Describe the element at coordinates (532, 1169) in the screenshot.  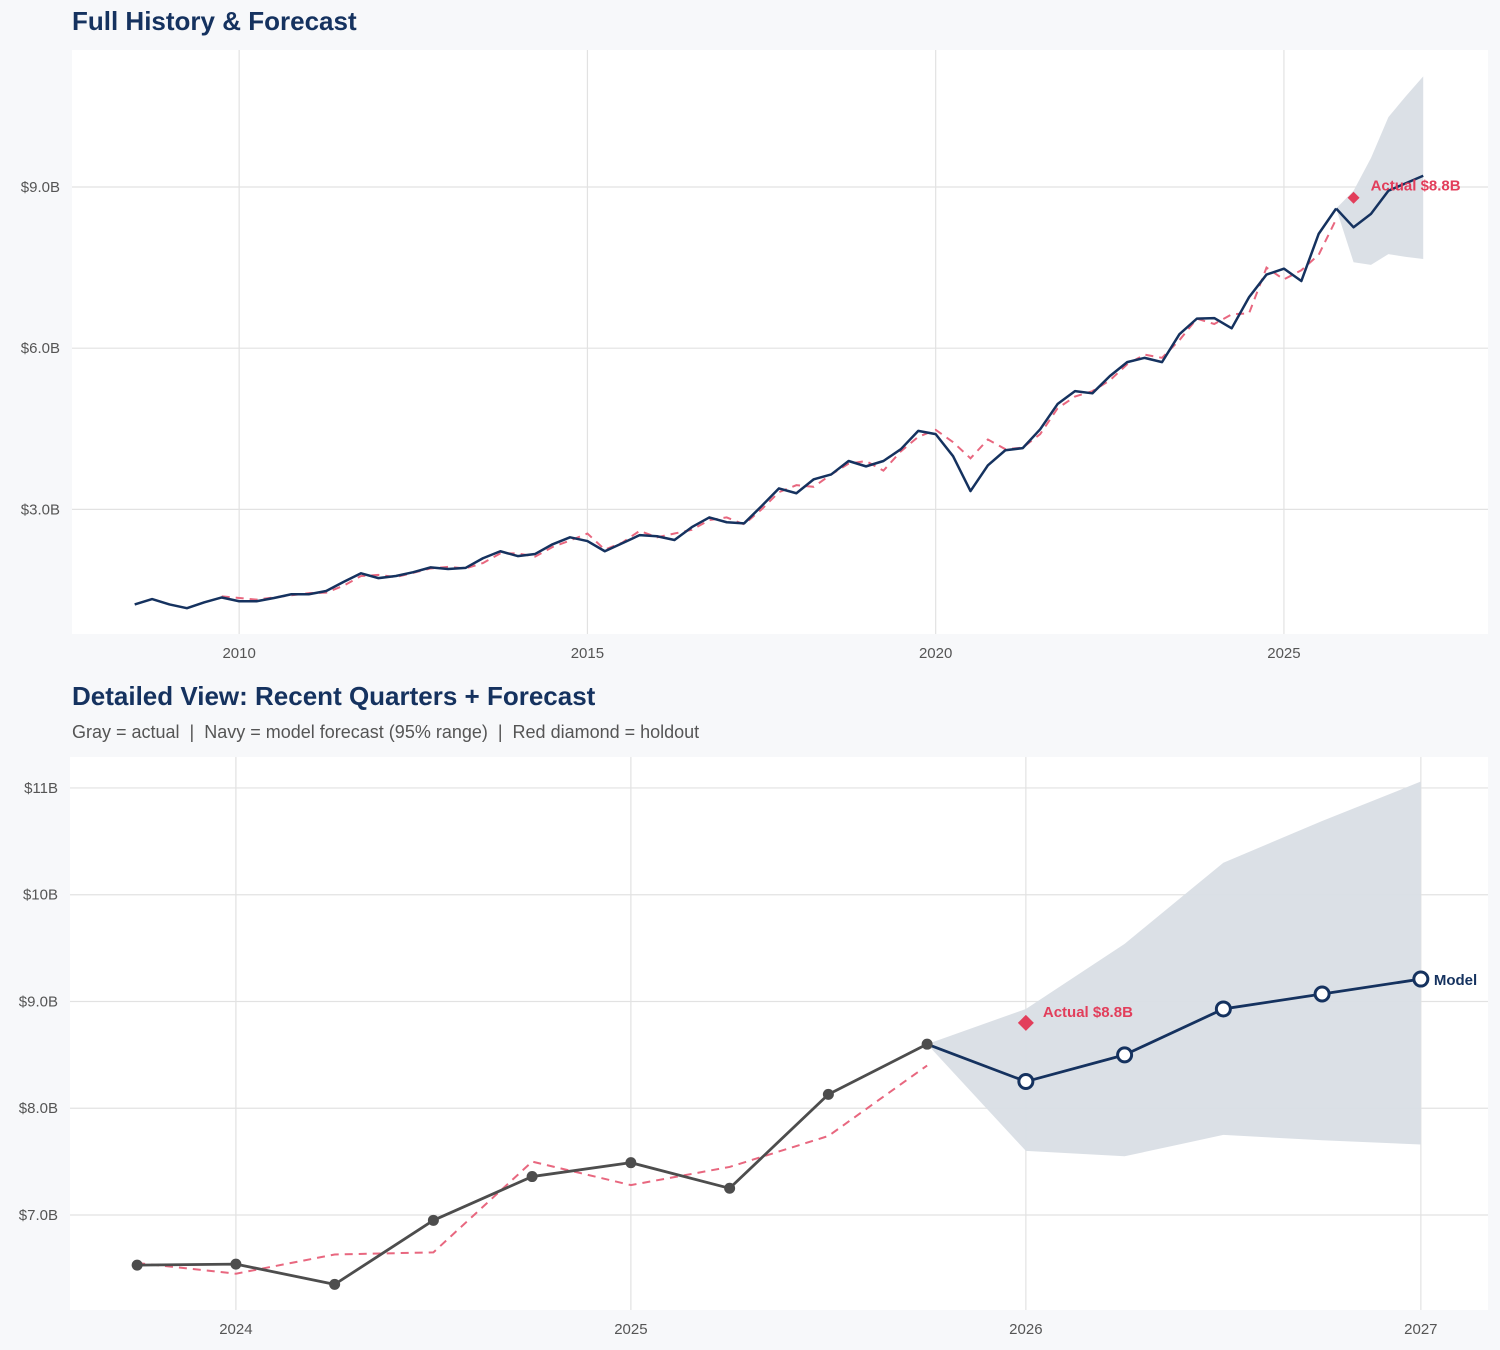
I see `detail-fitted-line` at that location.